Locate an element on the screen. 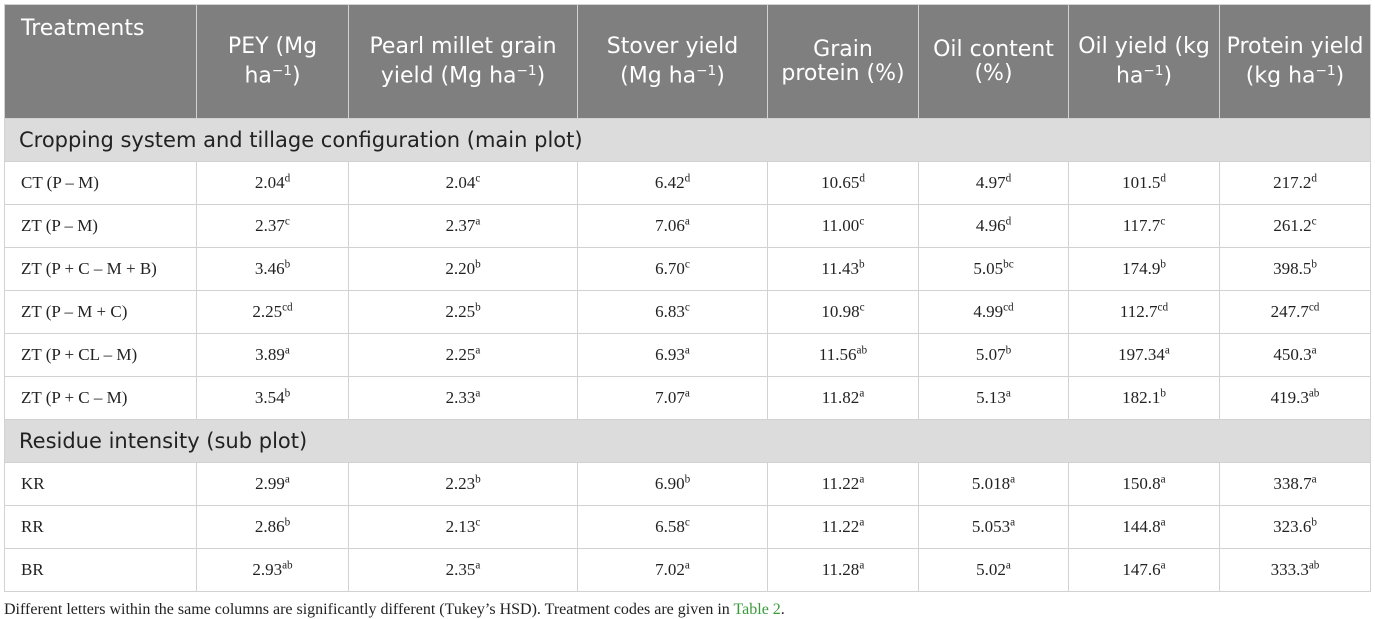 This screenshot has width=1375, height=619. table-cell: 333.3ab is located at coordinates (1295, 570).